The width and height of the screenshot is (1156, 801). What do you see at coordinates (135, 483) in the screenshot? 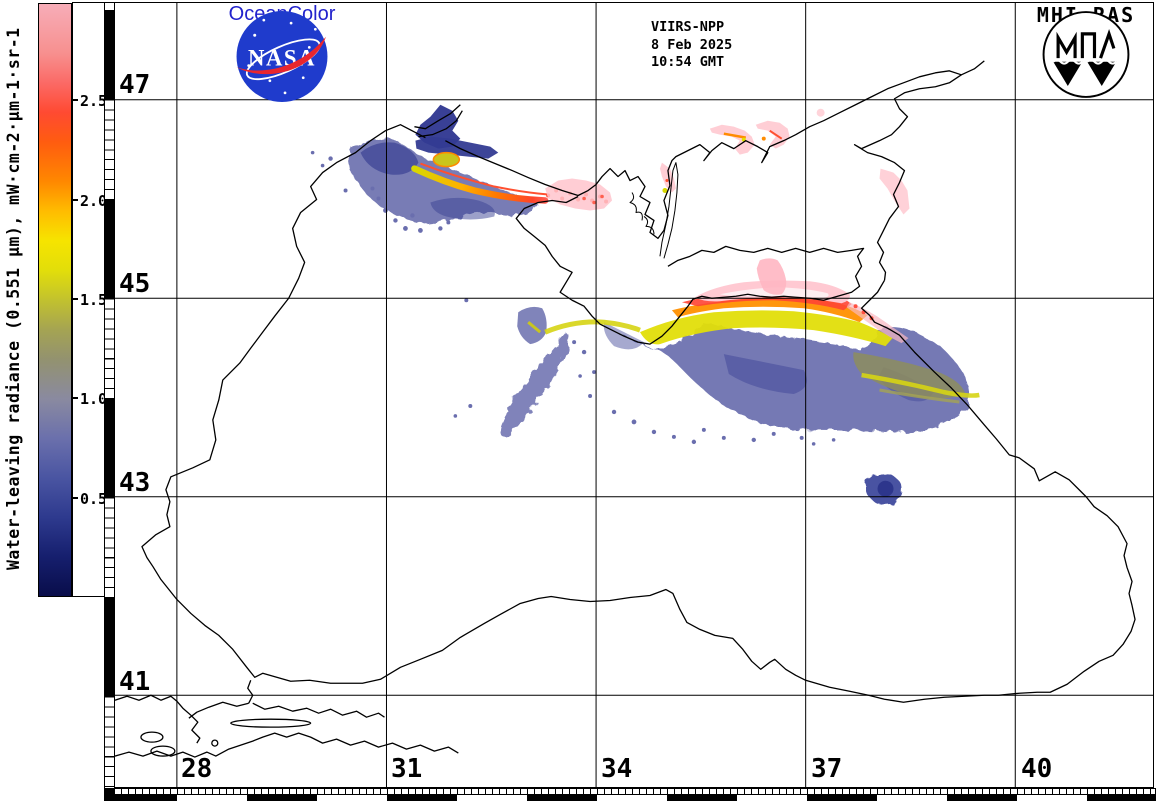
I see `lat-label-43: 43` at bounding box center [135, 483].